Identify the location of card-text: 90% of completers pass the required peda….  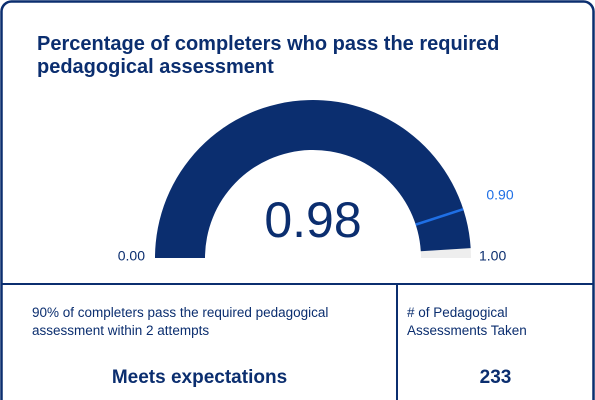
(180, 321).